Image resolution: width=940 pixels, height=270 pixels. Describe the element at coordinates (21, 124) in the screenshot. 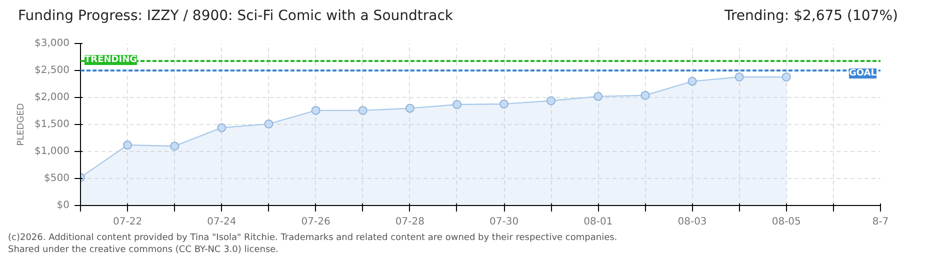

I see `y-axis-title: PLEDGED` at that location.